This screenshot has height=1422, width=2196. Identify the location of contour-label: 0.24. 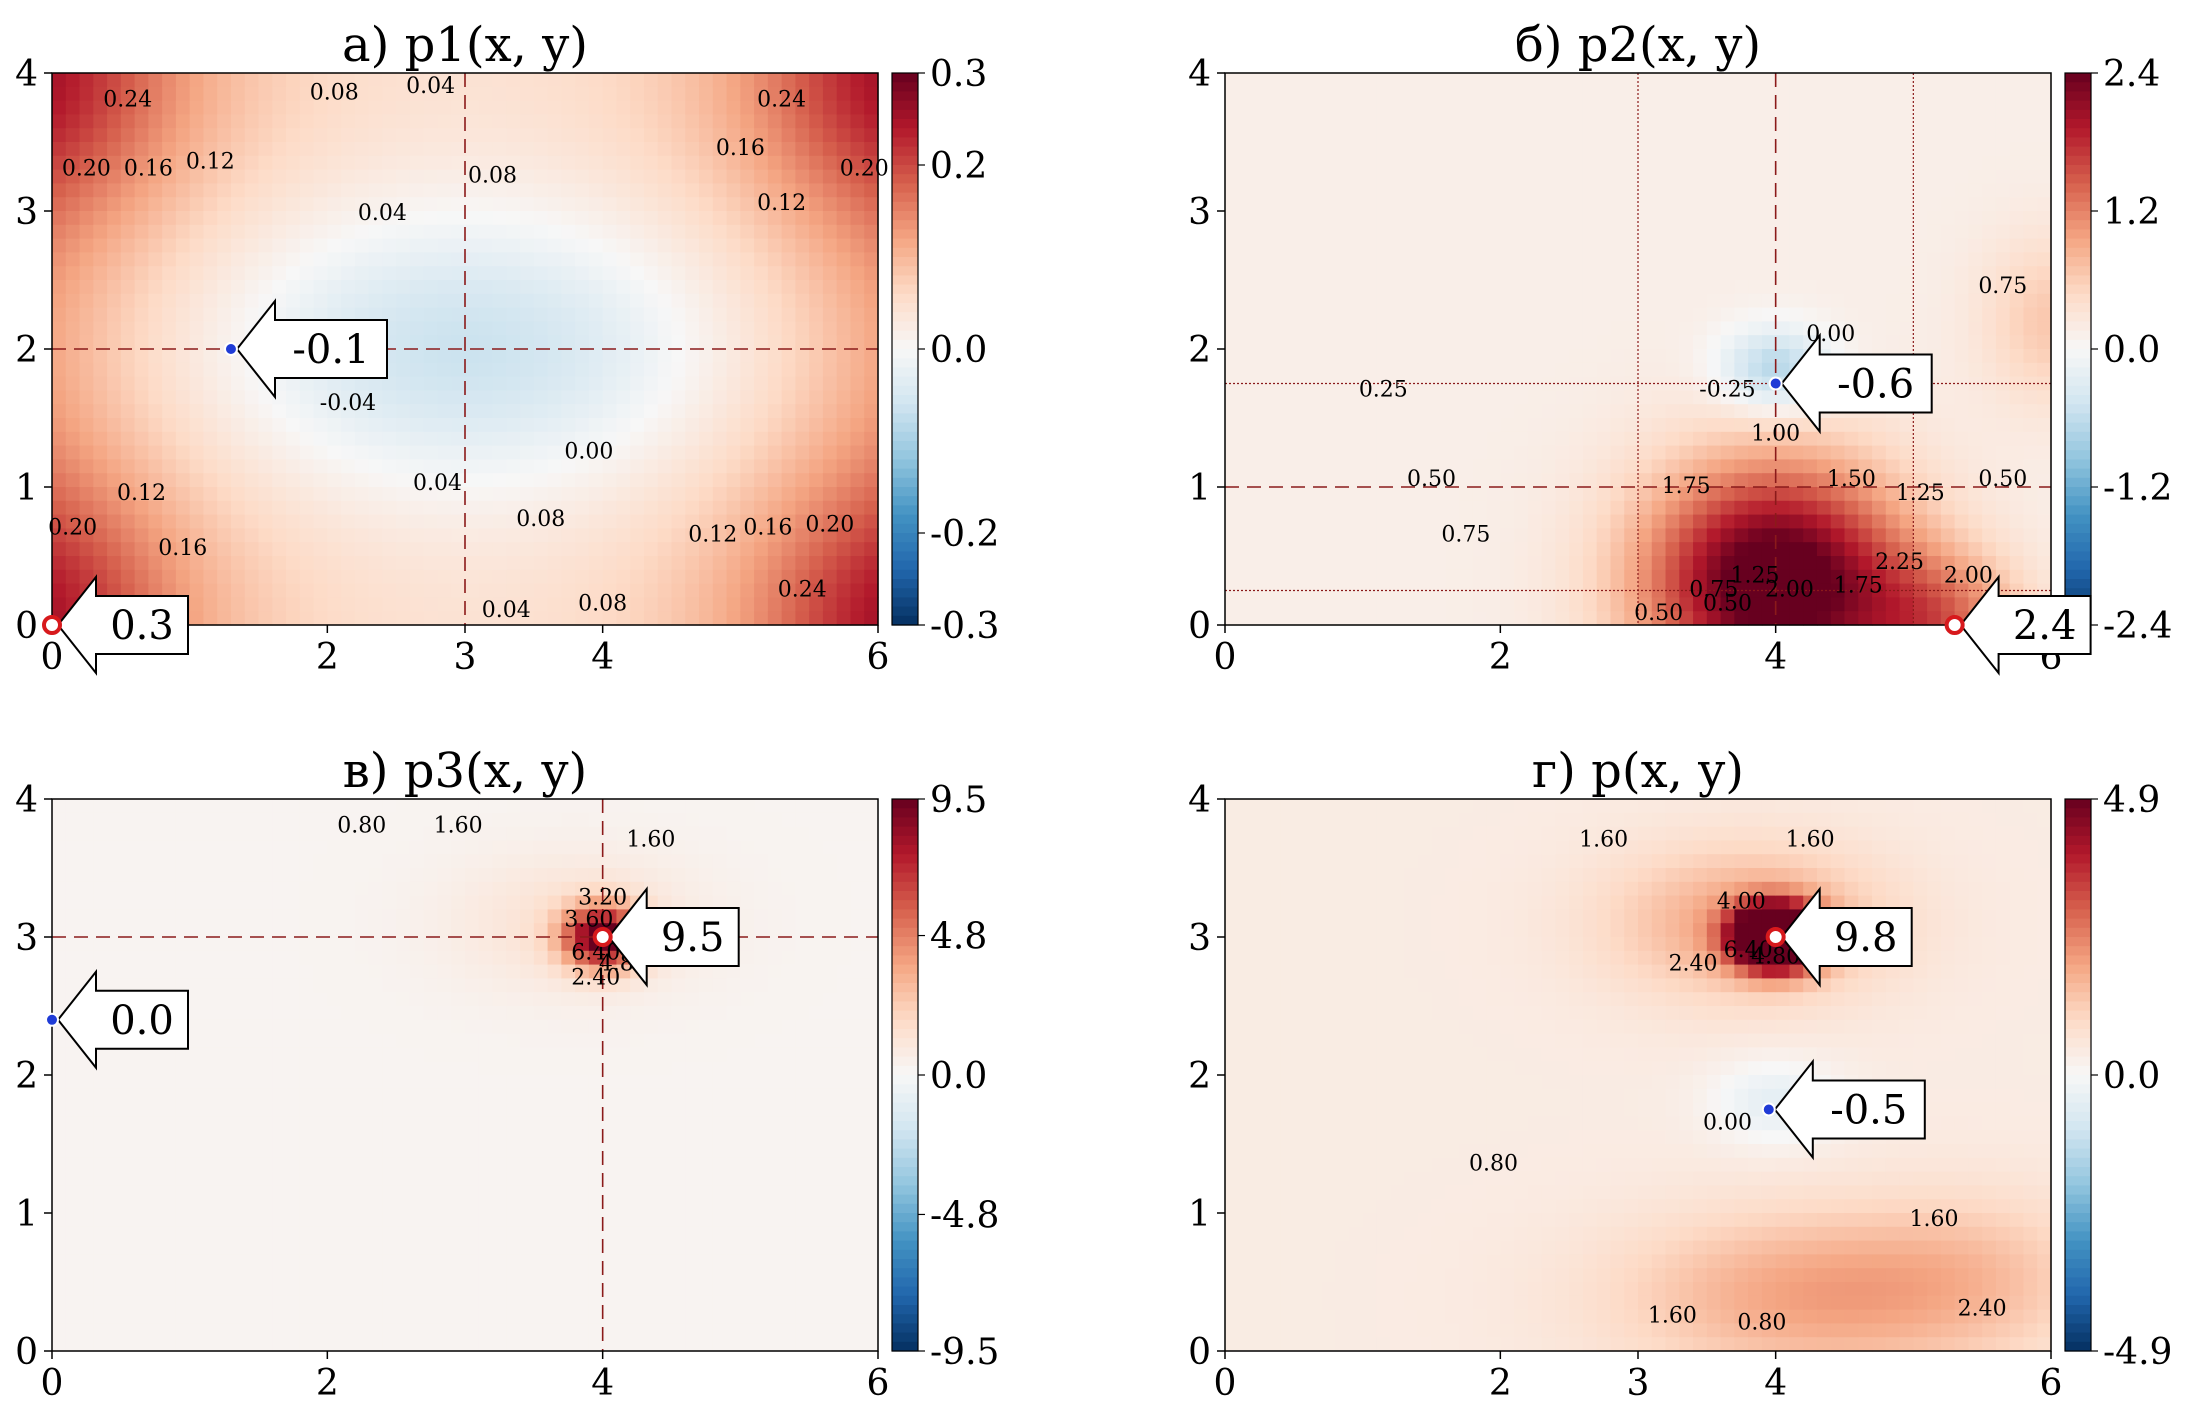
(781, 100).